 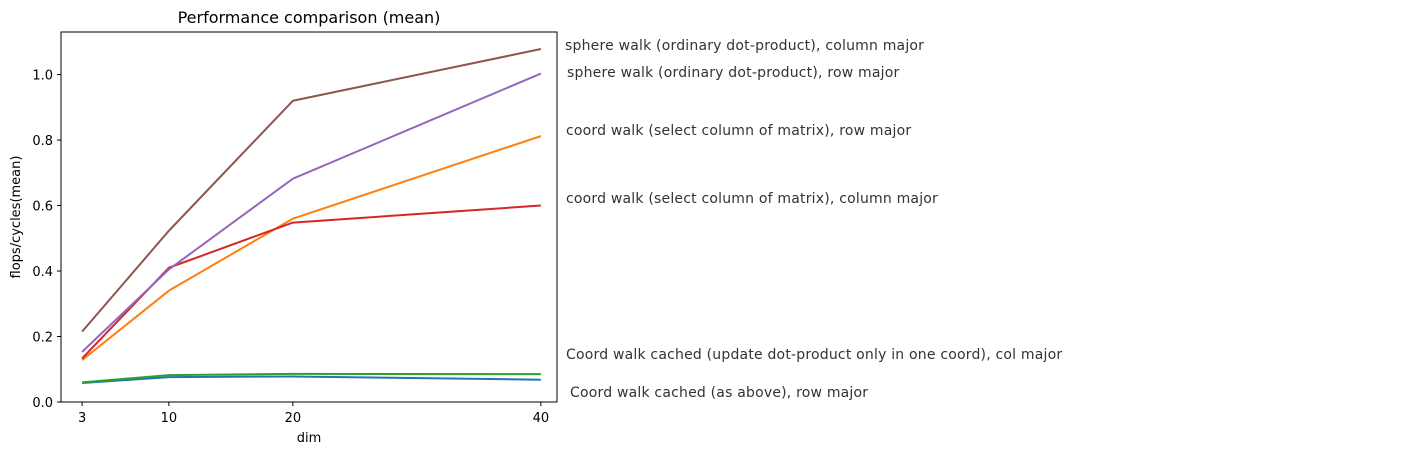 What do you see at coordinates (309, 17) in the screenshot?
I see `chart-title: Performance comparison (mean)` at bounding box center [309, 17].